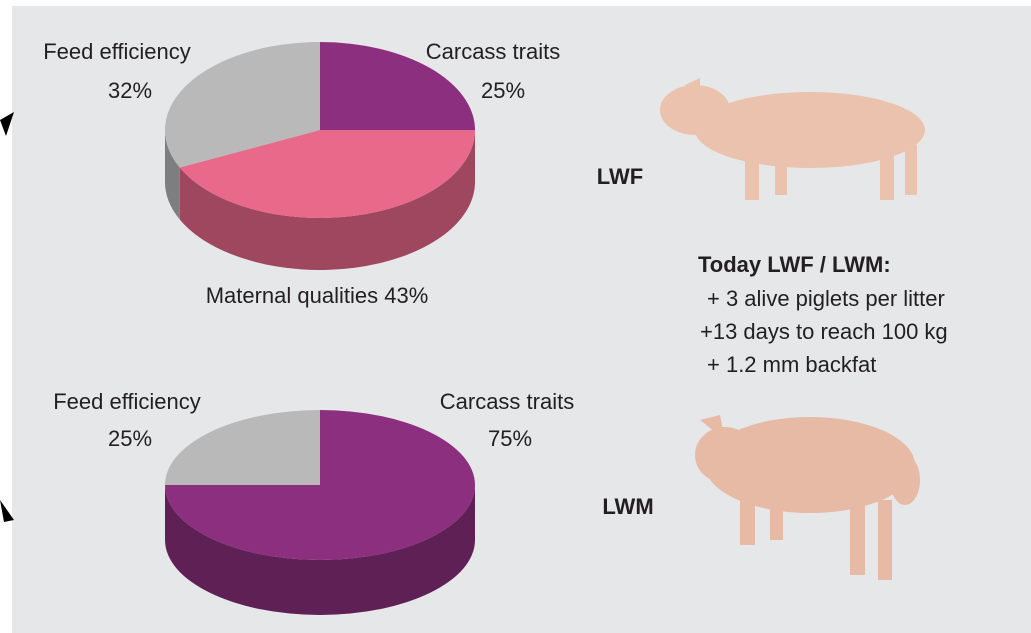 This screenshot has height=633, width=1031. Describe the element at coordinates (292, 295) in the screenshot. I see `slice-name: Maternal qualities` at that location.